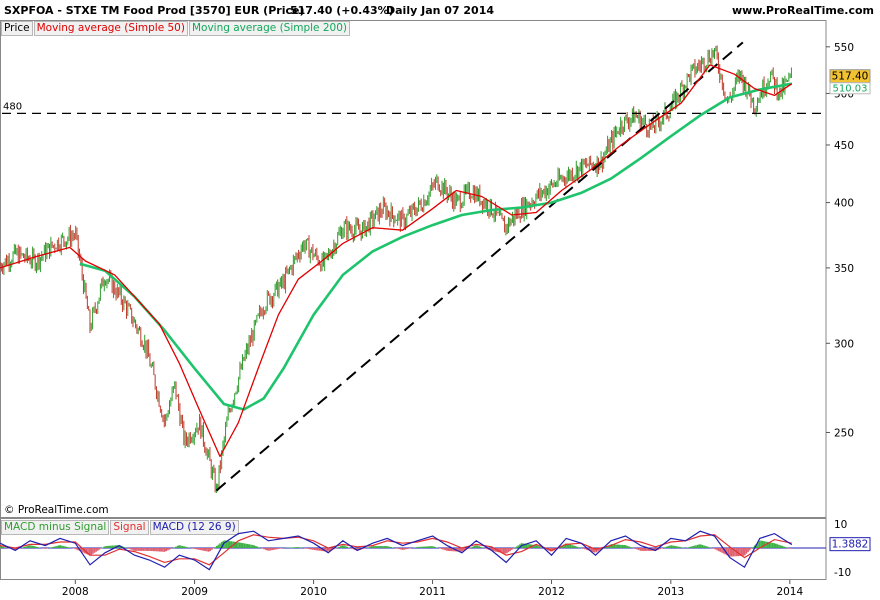 This screenshot has height=600, width=880. Describe the element at coordinates (844, 269) in the screenshot. I see `y-tick-label: 350` at that location.